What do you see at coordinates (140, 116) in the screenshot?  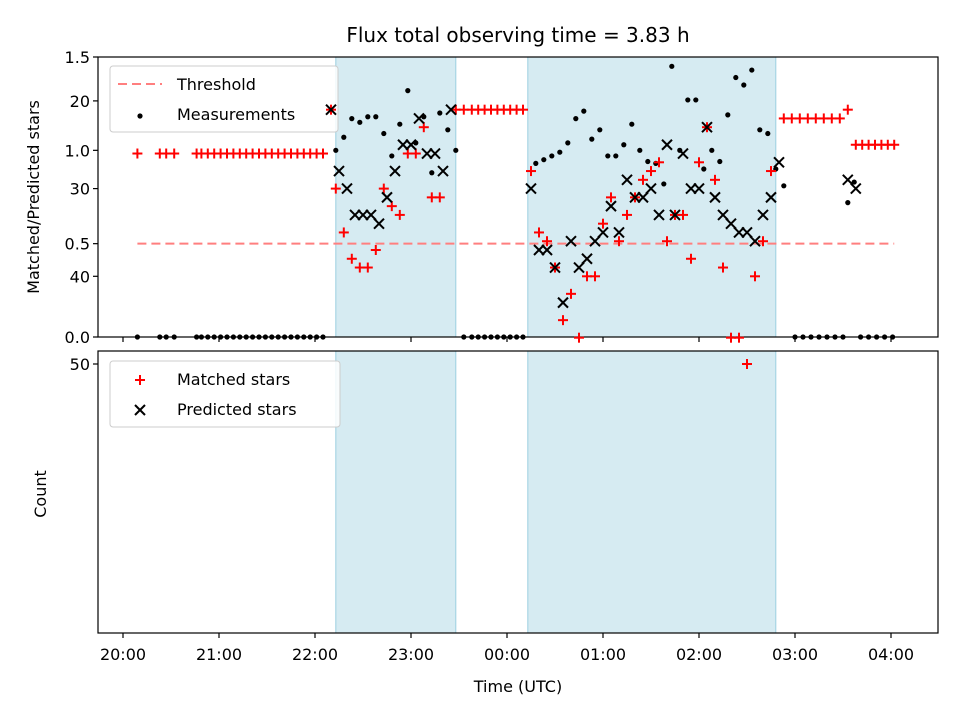 I see `legend-measurements-swatch` at bounding box center [140, 116].